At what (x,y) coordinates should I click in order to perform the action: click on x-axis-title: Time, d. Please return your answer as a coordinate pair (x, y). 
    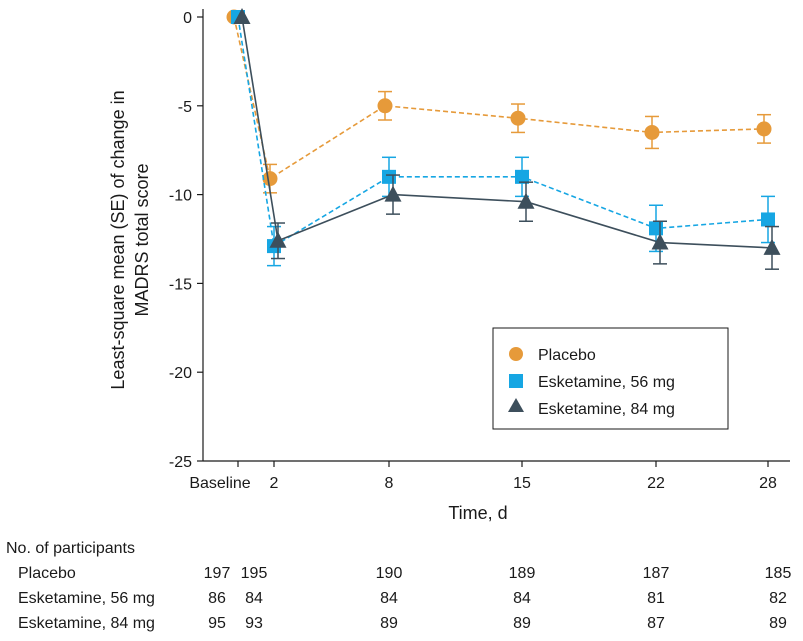
    Looking at the image, I should click on (477, 513).